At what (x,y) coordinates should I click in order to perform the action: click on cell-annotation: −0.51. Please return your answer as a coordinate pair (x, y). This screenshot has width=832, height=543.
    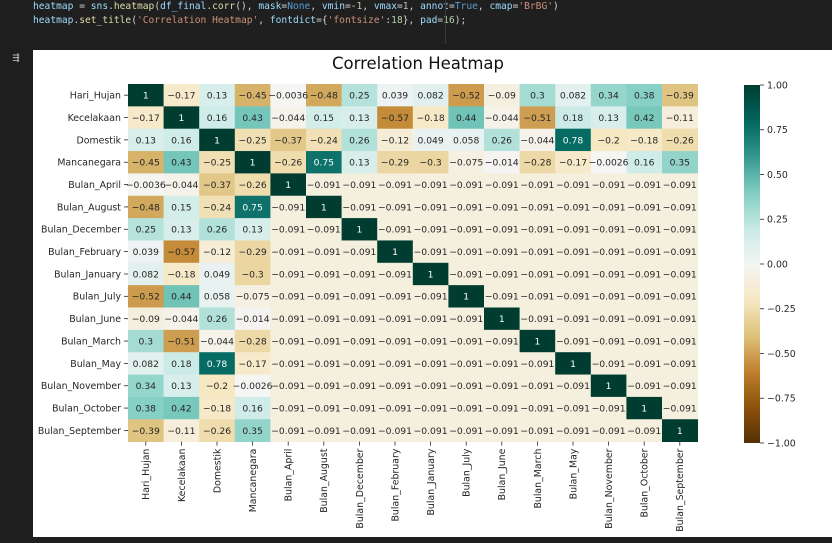
    Looking at the image, I should click on (537, 118).